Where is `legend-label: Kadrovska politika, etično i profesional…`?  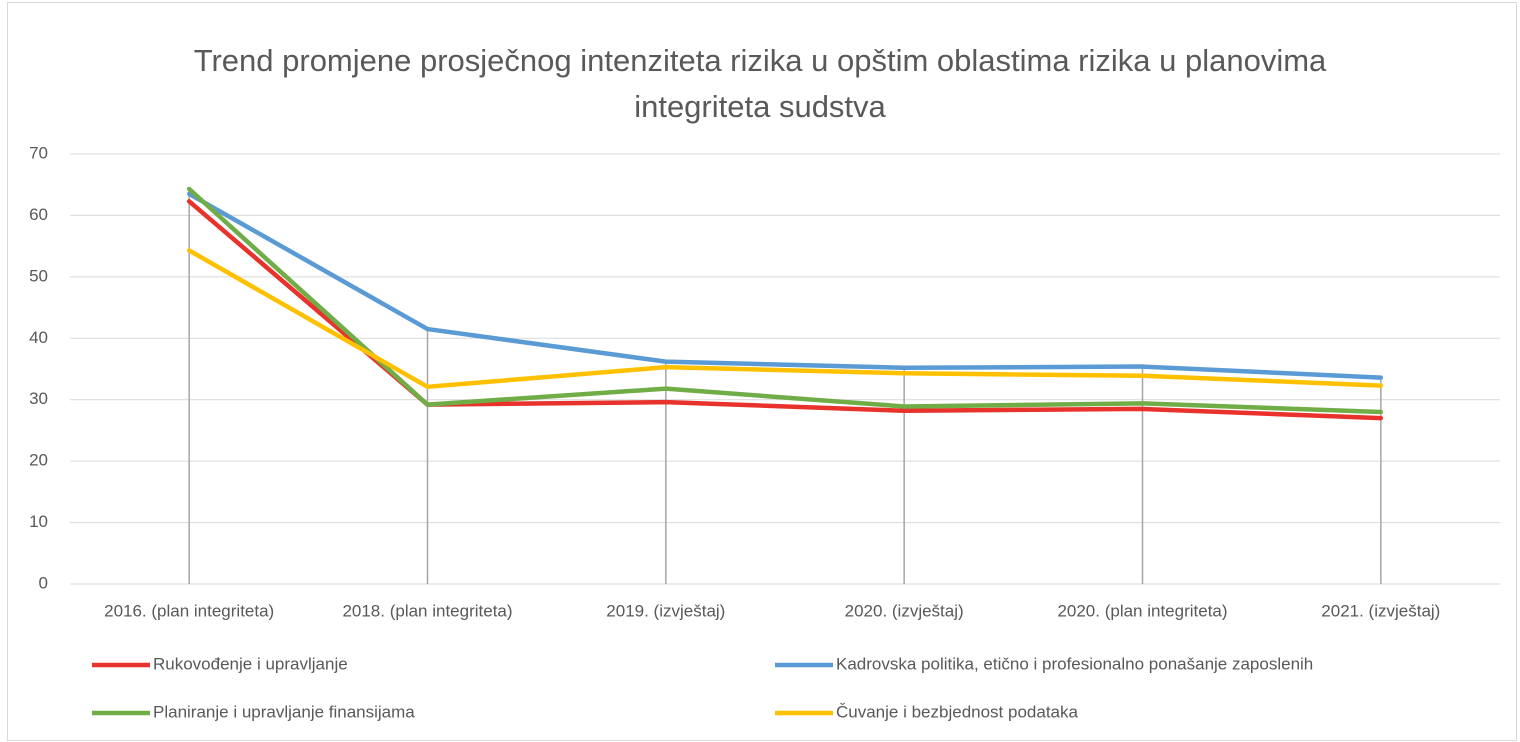 legend-label: Kadrovska politika, etično i profesional… is located at coordinates (1074, 663).